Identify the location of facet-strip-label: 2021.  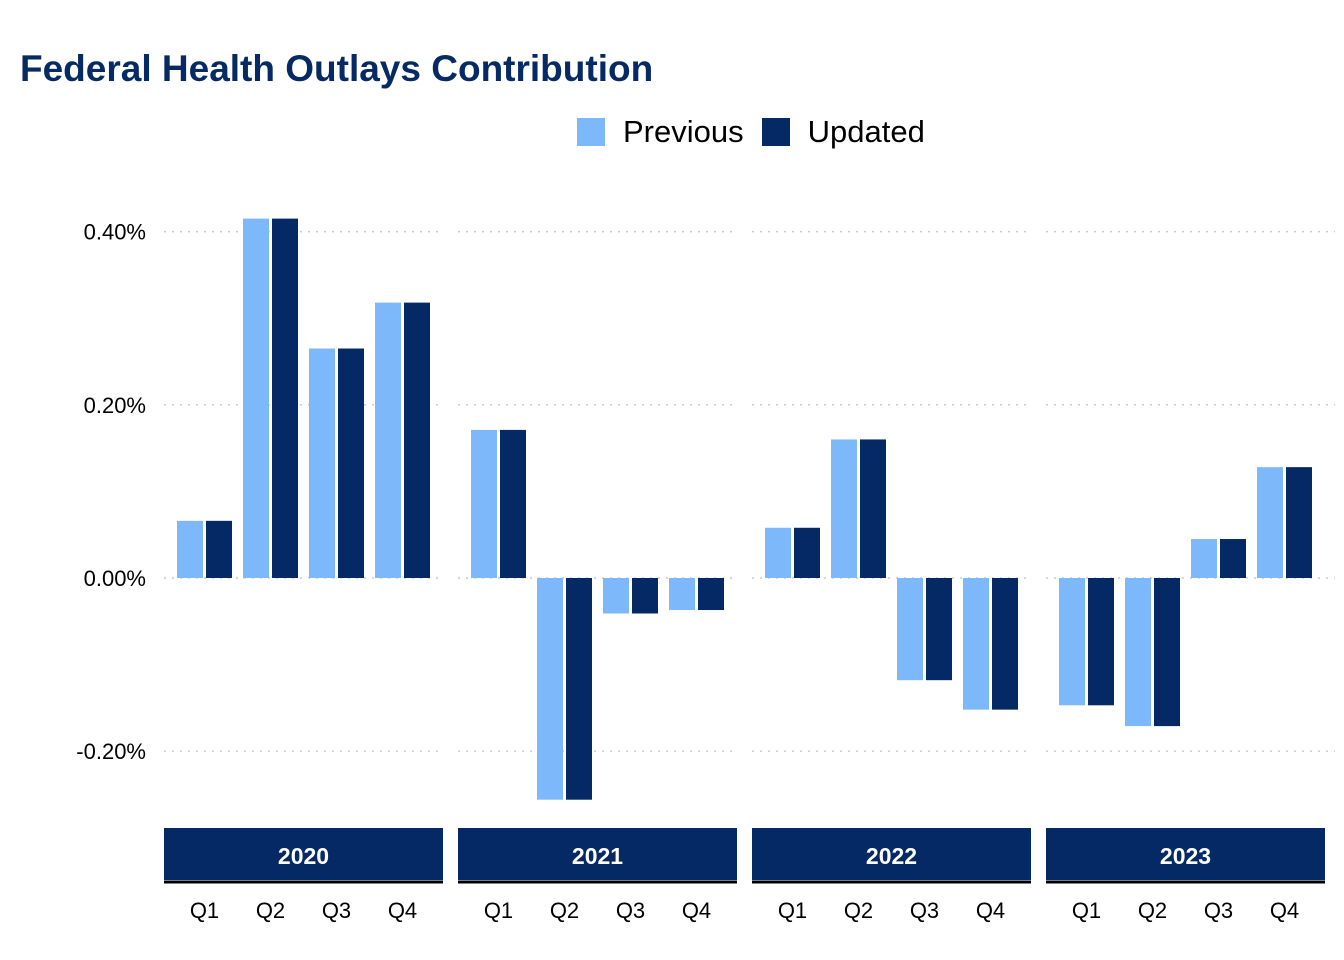
(597, 856).